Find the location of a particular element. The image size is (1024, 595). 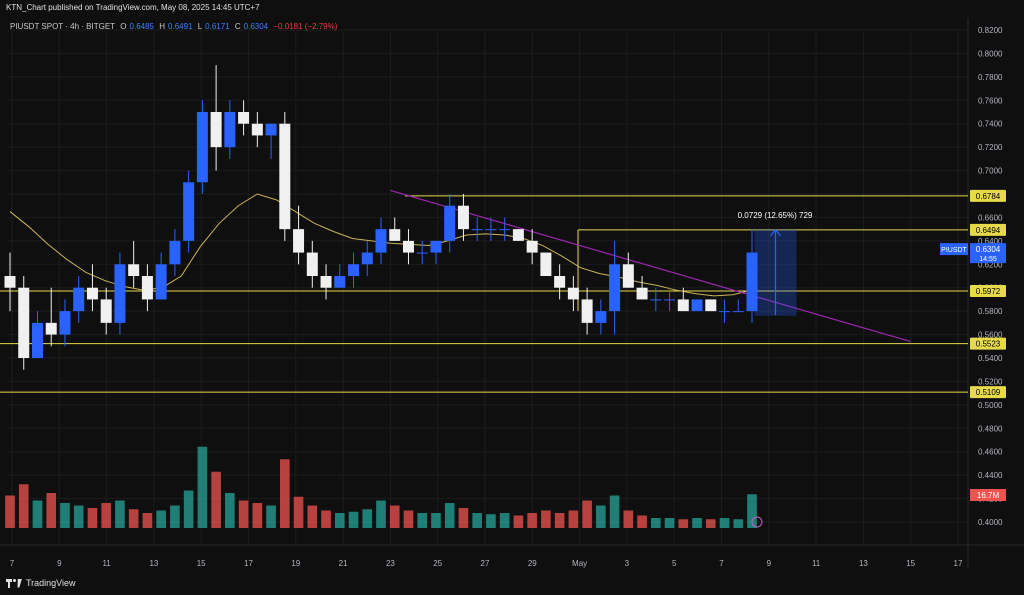

y-tick-label: 0.6400 is located at coordinates (990, 241).